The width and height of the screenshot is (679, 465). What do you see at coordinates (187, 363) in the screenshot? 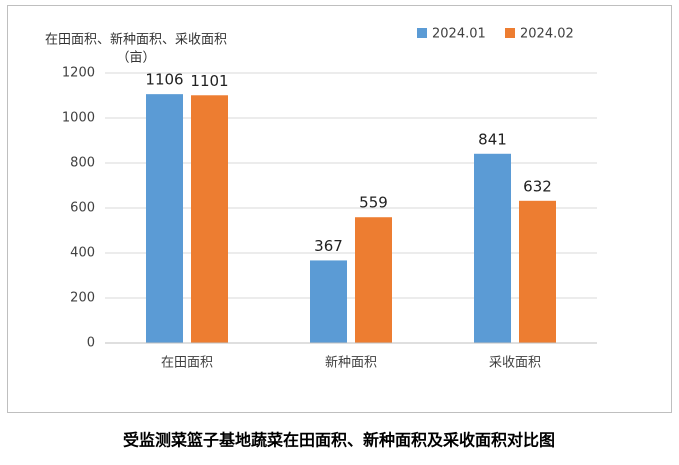
I see `x-tick-label: 在田面积` at bounding box center [187, 363].